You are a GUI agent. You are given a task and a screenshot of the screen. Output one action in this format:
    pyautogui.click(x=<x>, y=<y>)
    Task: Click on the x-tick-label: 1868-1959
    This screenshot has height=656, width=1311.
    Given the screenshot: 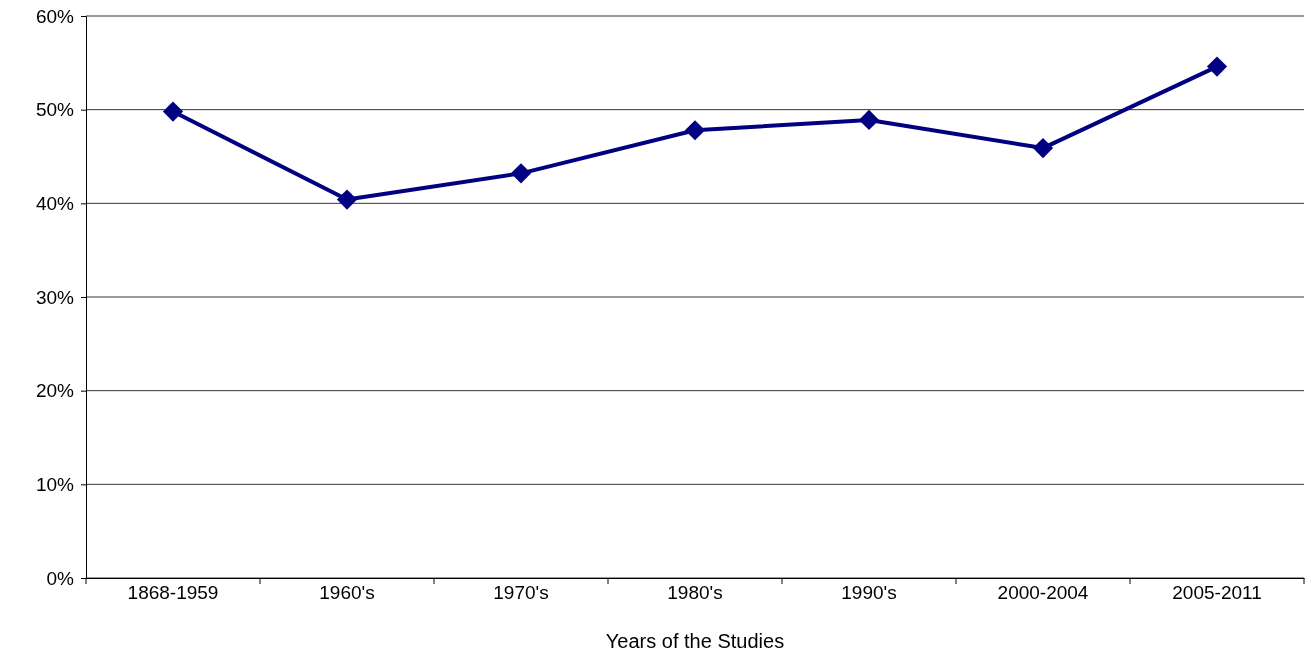 What is the action you would take?
    pyautogui.click(x=173, y=592)
    